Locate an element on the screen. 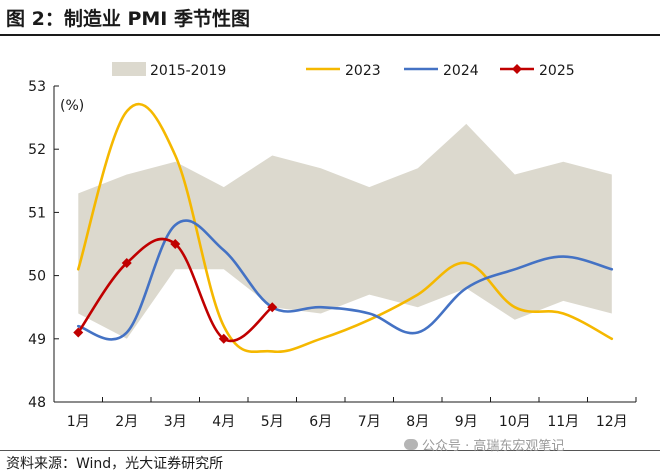 Image resolution: width=660 pixels, height=473 pixels. x-tick-label: 2月 is located at coordinates (126, 422).